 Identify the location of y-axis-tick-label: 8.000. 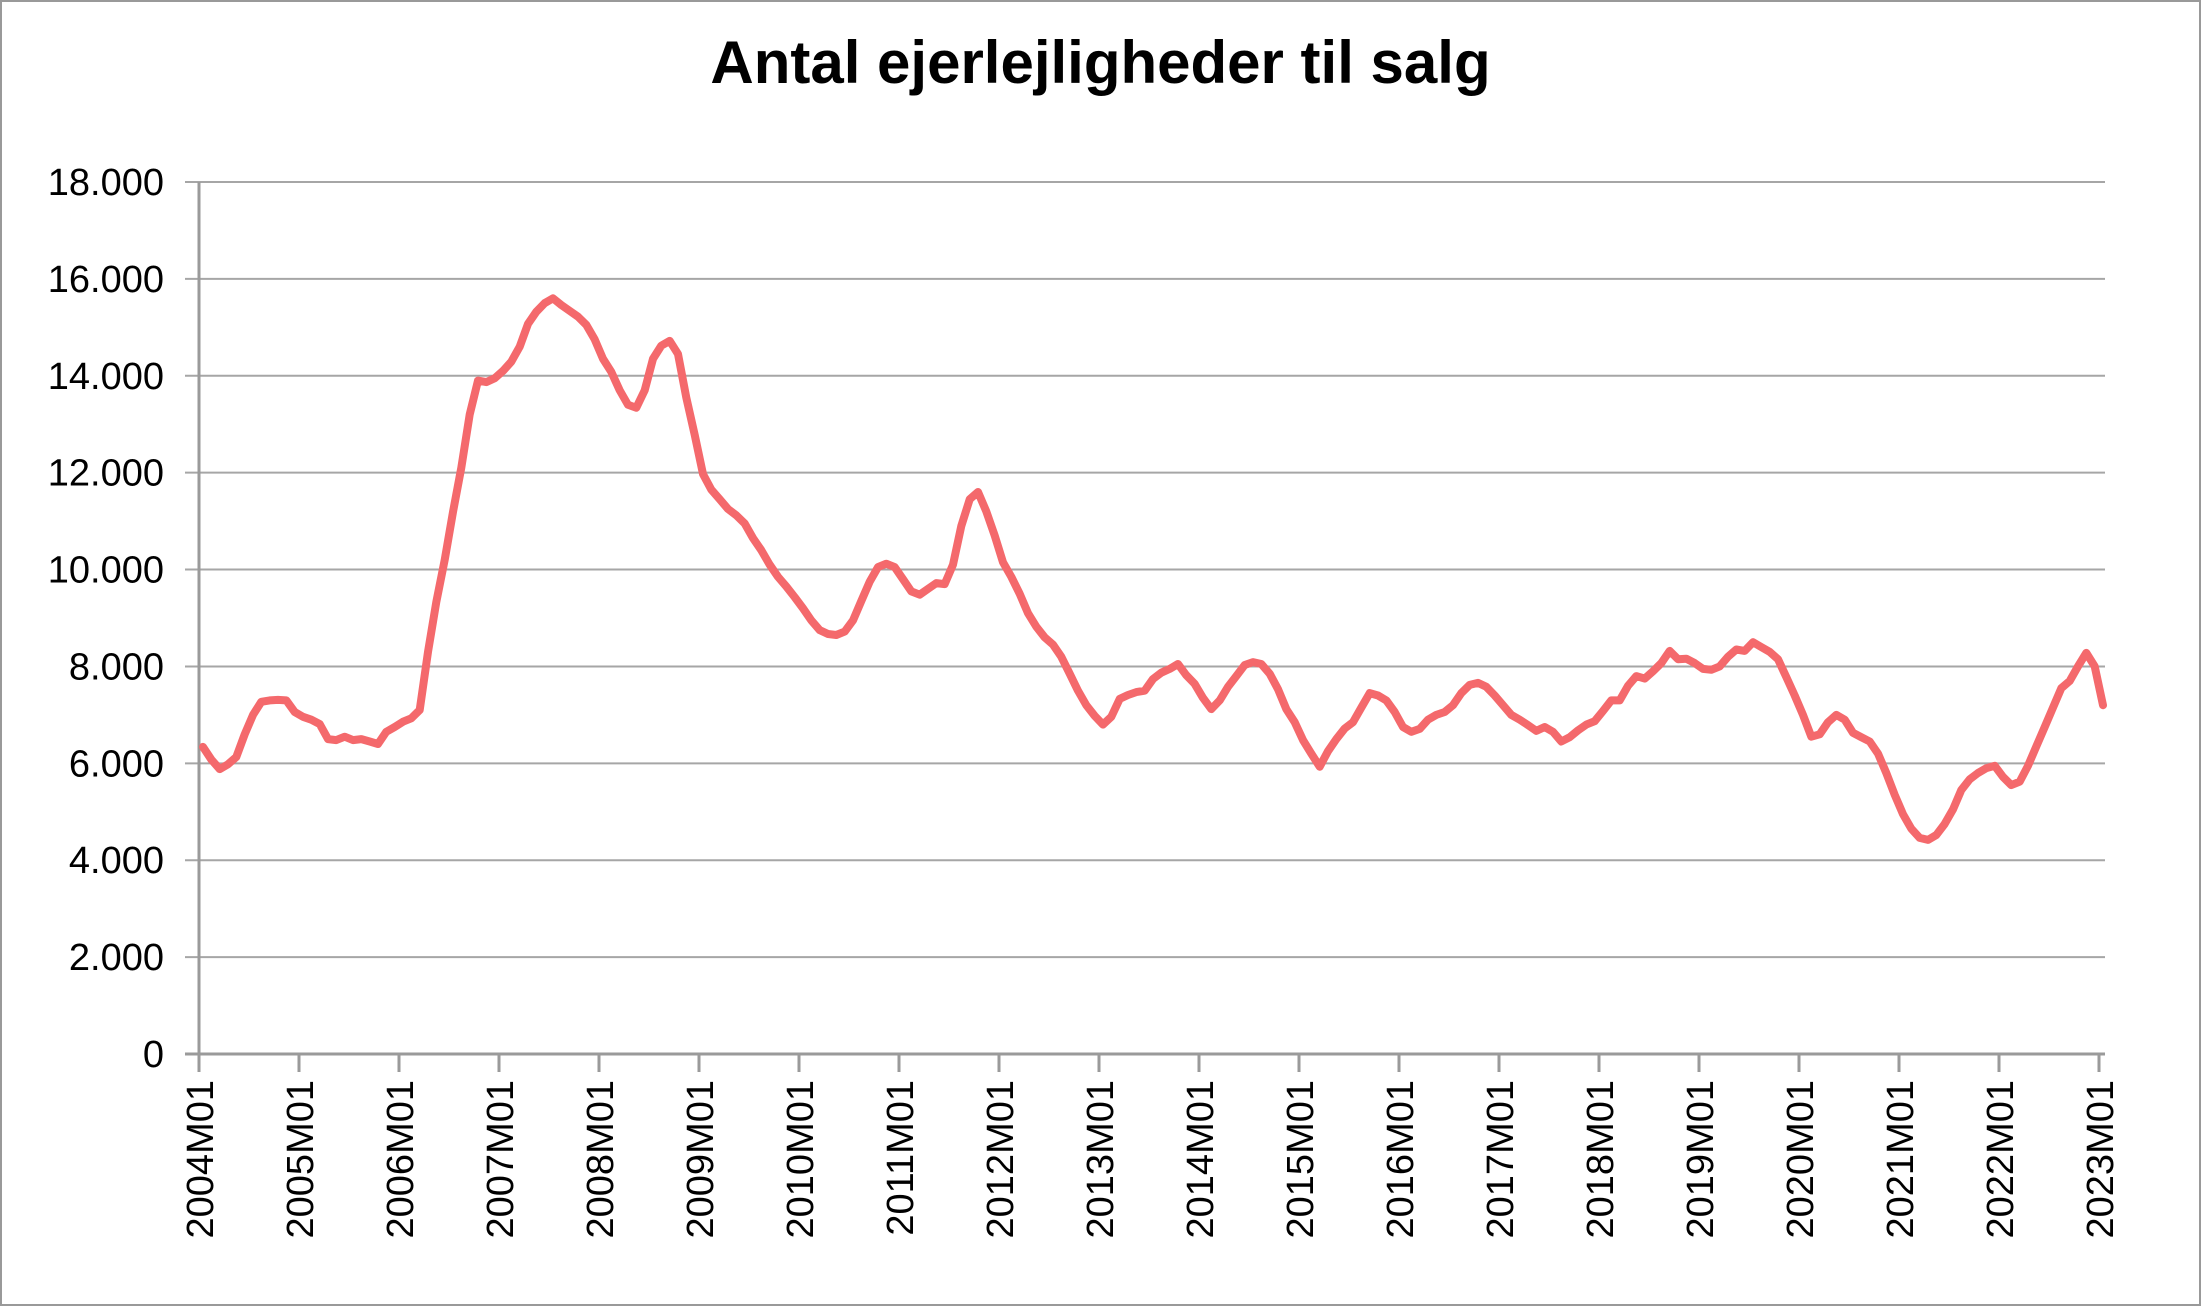
(116, 667).